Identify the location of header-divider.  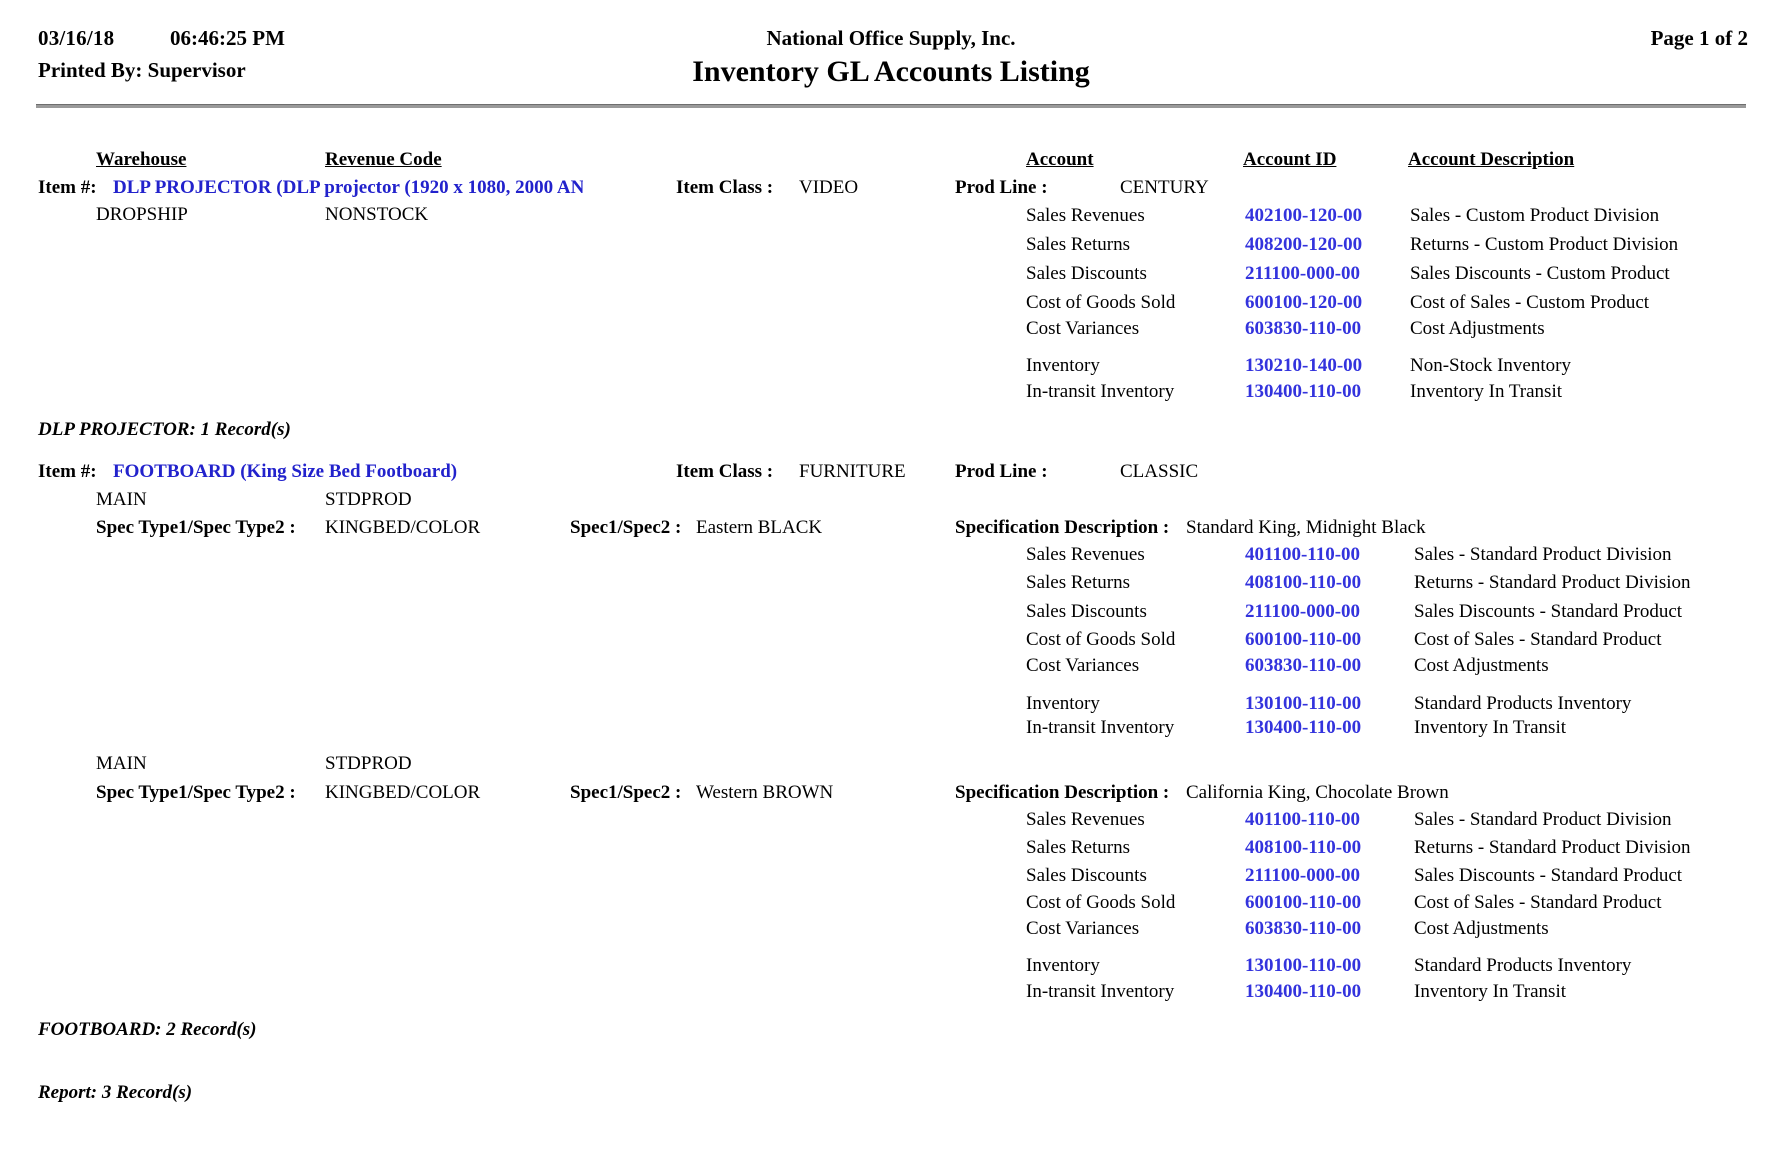
(891, 106).